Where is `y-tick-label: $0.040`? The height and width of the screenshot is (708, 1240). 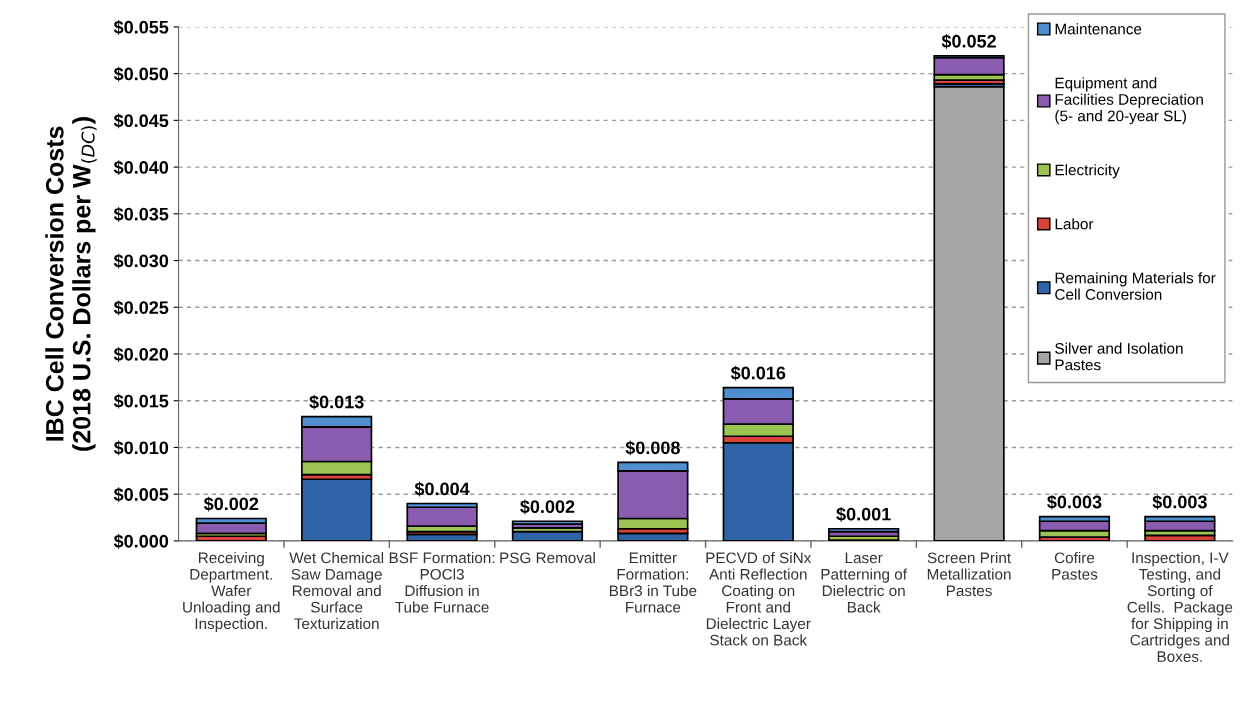
y-tick-label: $0.040 is located at coordinates (141, 167).